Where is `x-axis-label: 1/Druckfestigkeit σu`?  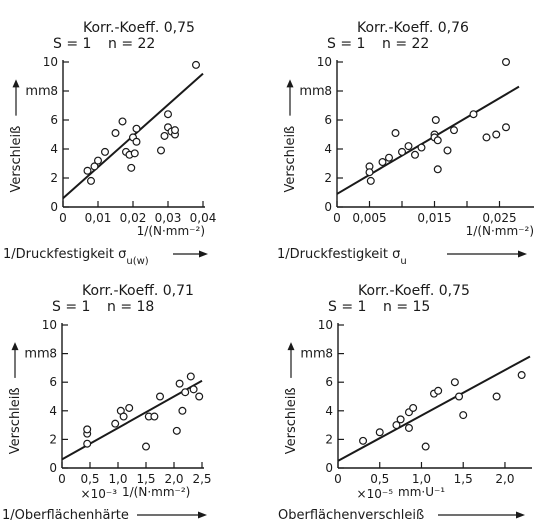 x-axis-label: 1/Druckfestigkeit σu is located at coordinates (342, 257).